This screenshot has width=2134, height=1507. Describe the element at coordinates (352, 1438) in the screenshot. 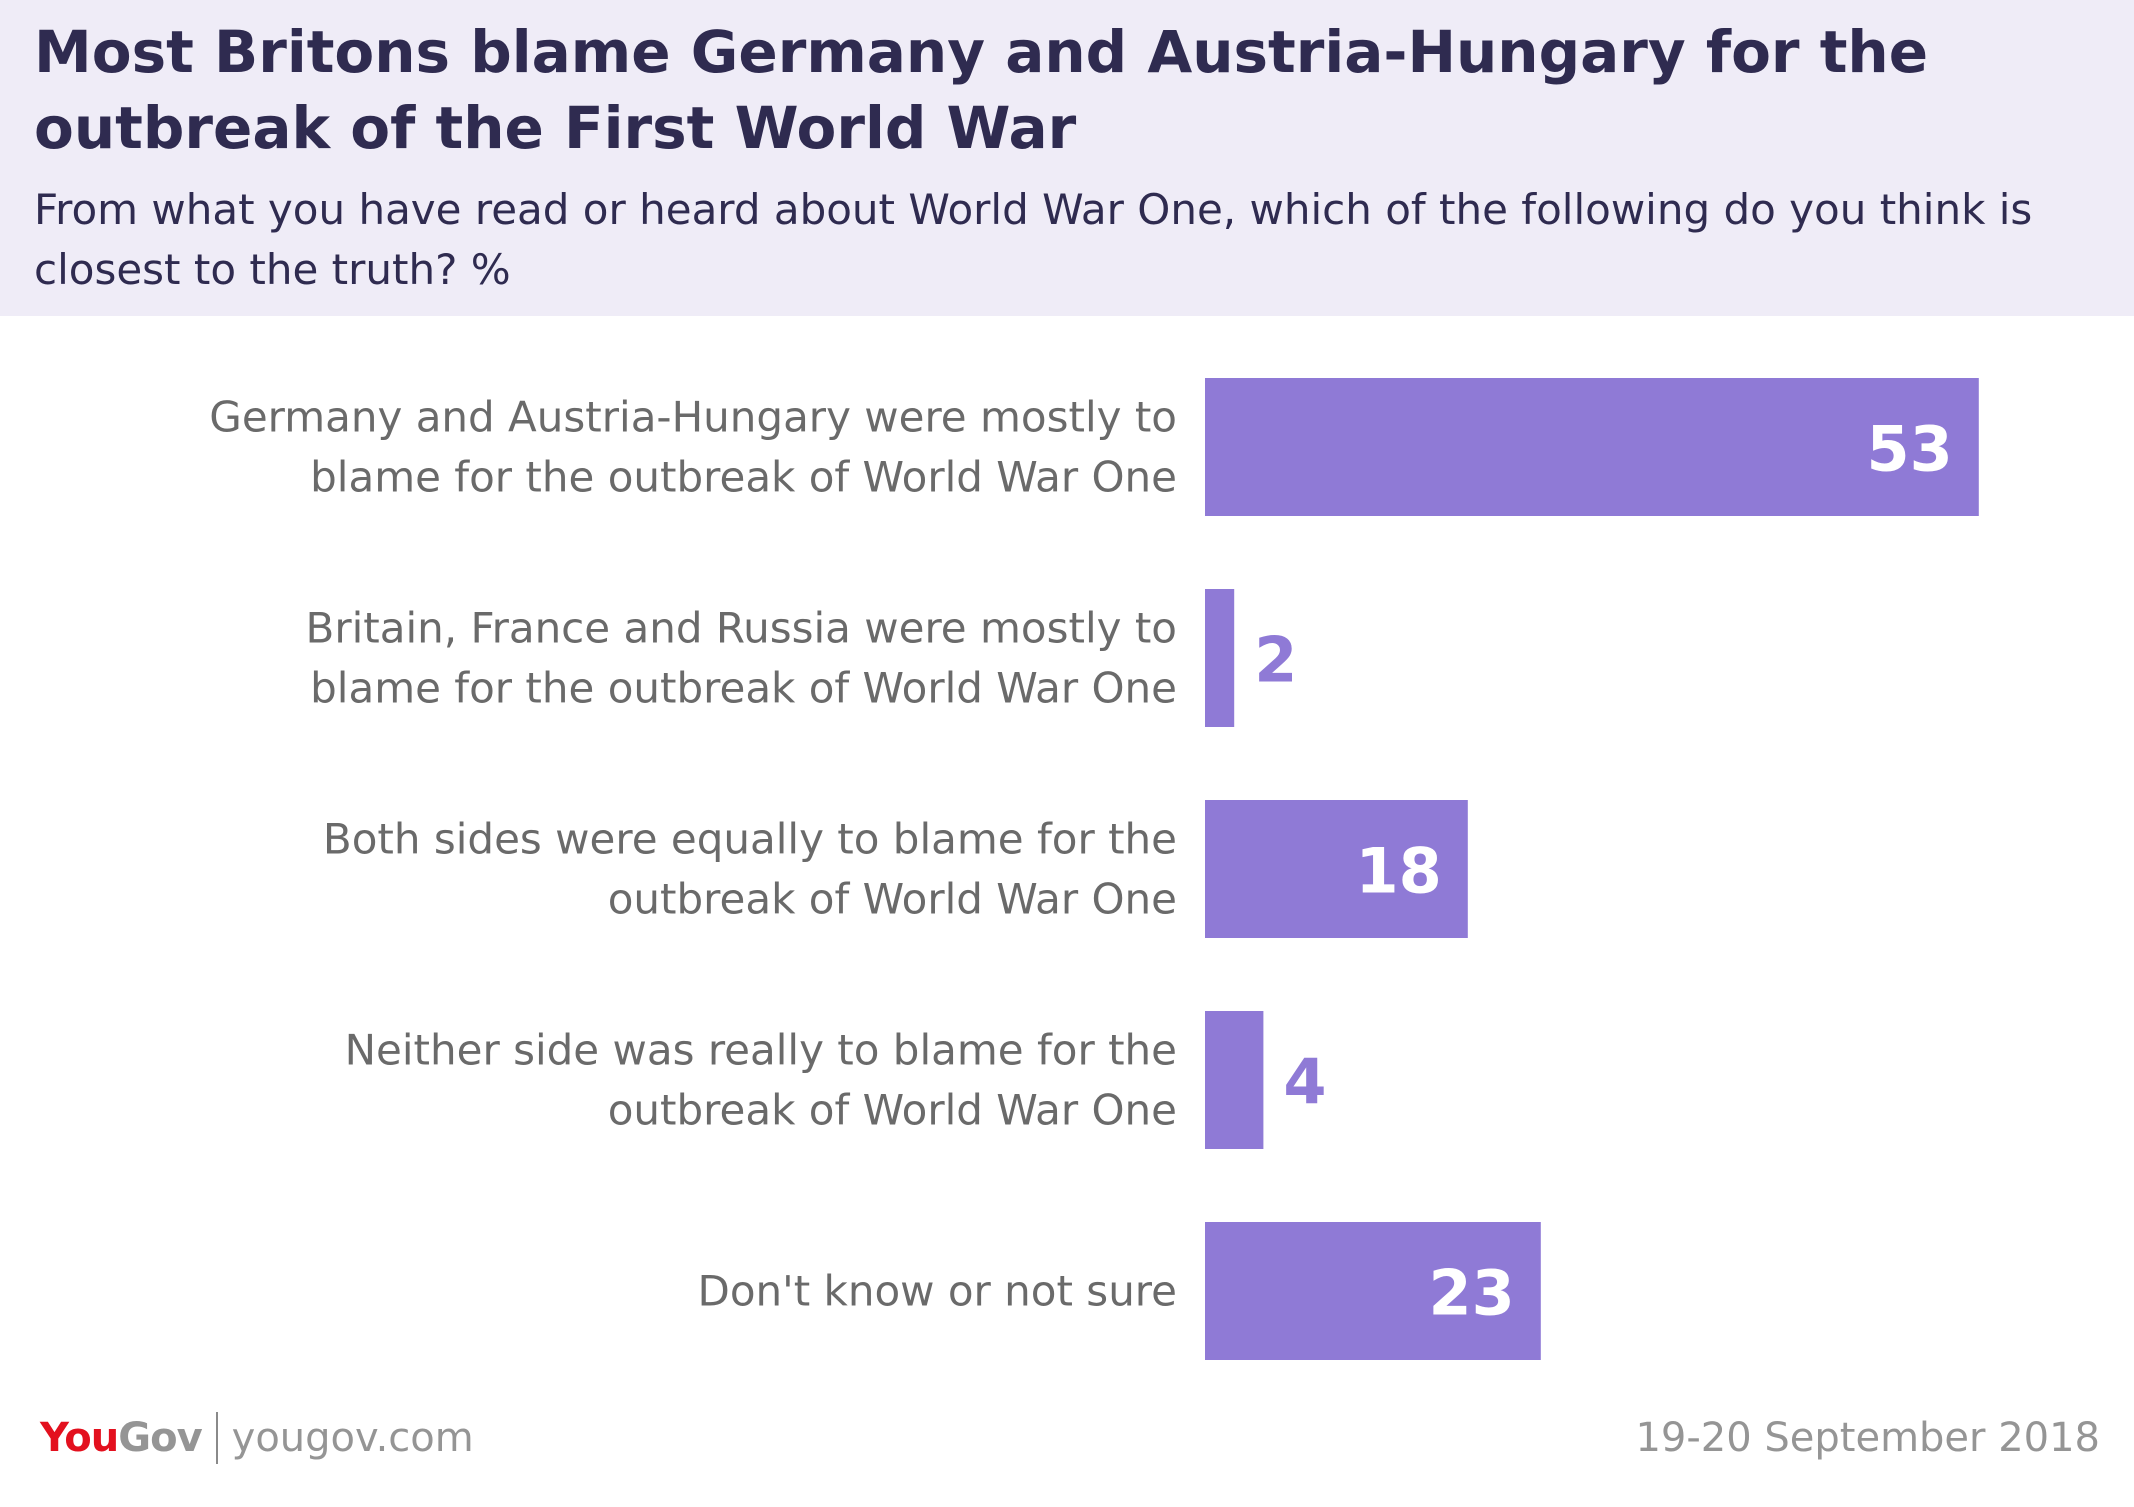

I see `footer-site-link: yougov.com` at that location.